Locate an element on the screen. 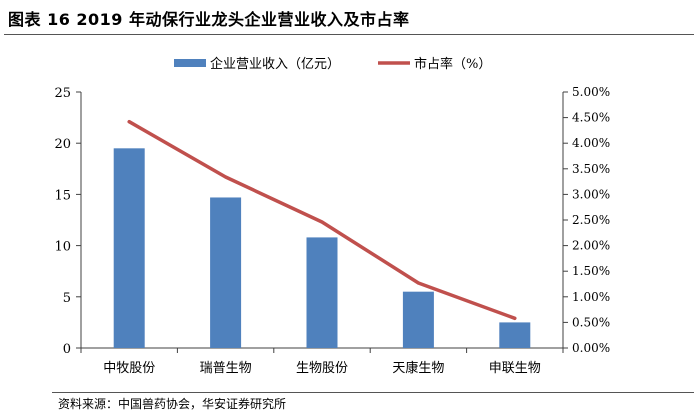 The width and height of the screenshot is (698, 414). y-left-tick-label: 10 is located at coordinates (62, 247).